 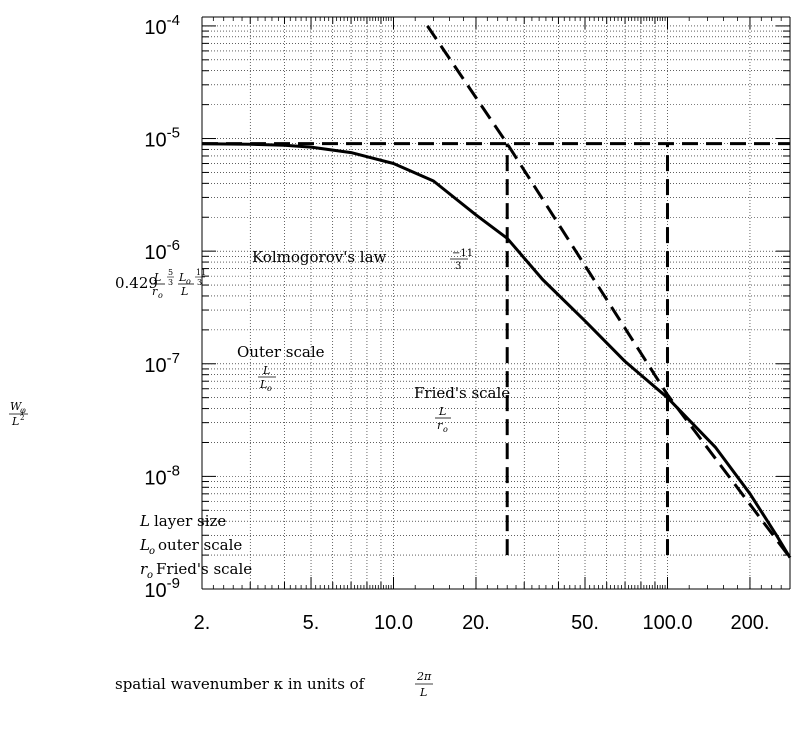 What do you see at coordinates (263, 384) in the screenshot?
I see `outer-frac-den: L` at bounding box center [263, 384].